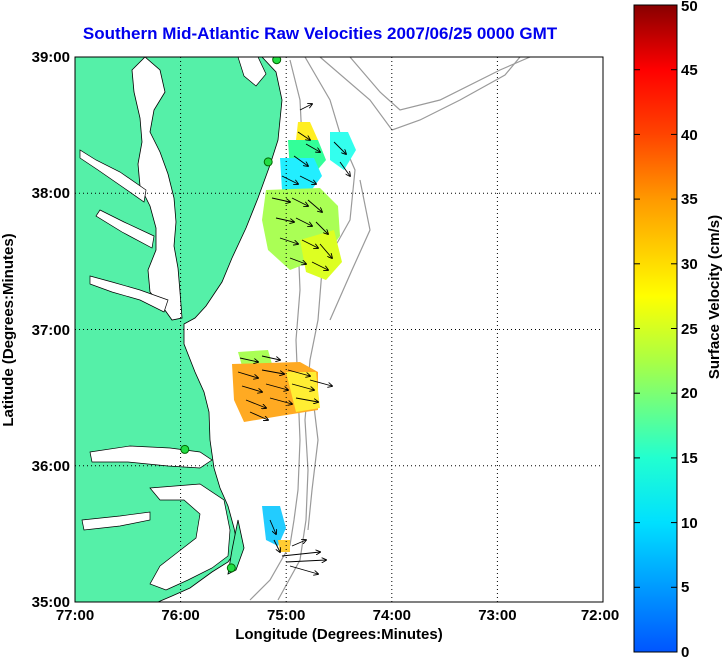 The height and width of the screenshot is (659, 724). Describe the element at coordinates (51, 193) in the screenshot. I see `y-tick-label: 38:00` at that location.